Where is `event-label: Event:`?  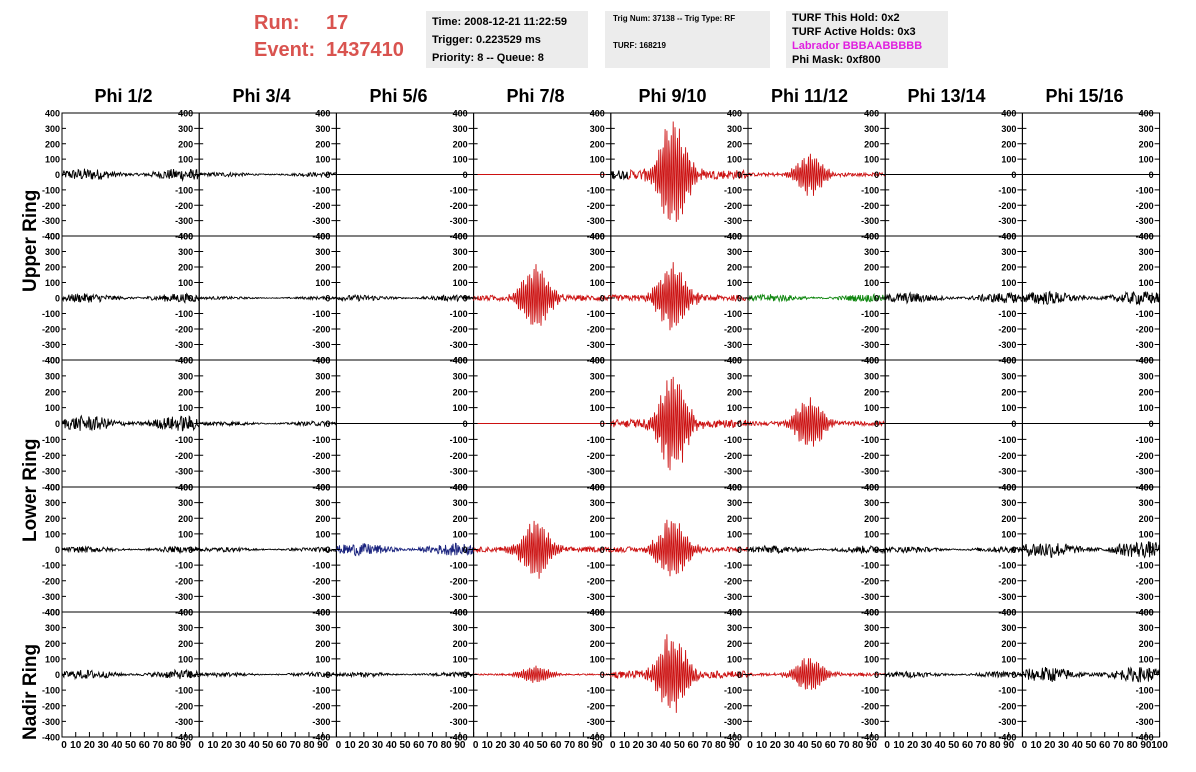
event-label: Event: is located at coordinates (285, 50).